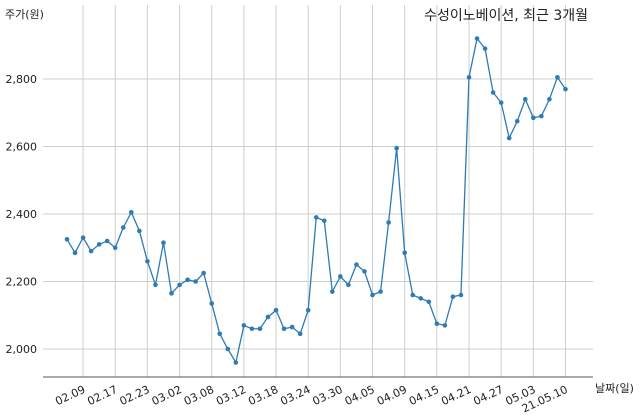 Image resolution: width=640 pixels, height=419 pixels. I want to click on x-tick-label: 02.09, so click(70, 395).